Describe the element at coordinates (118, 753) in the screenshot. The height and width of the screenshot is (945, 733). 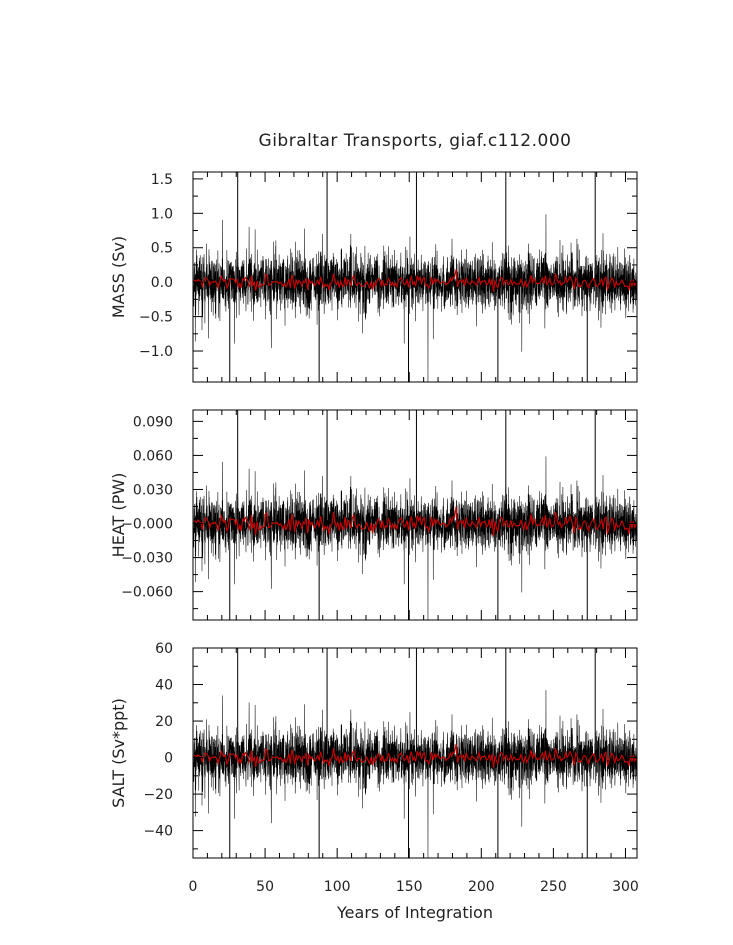
I see `y-axis-label: SALT (Sv*ppt)` at that location.